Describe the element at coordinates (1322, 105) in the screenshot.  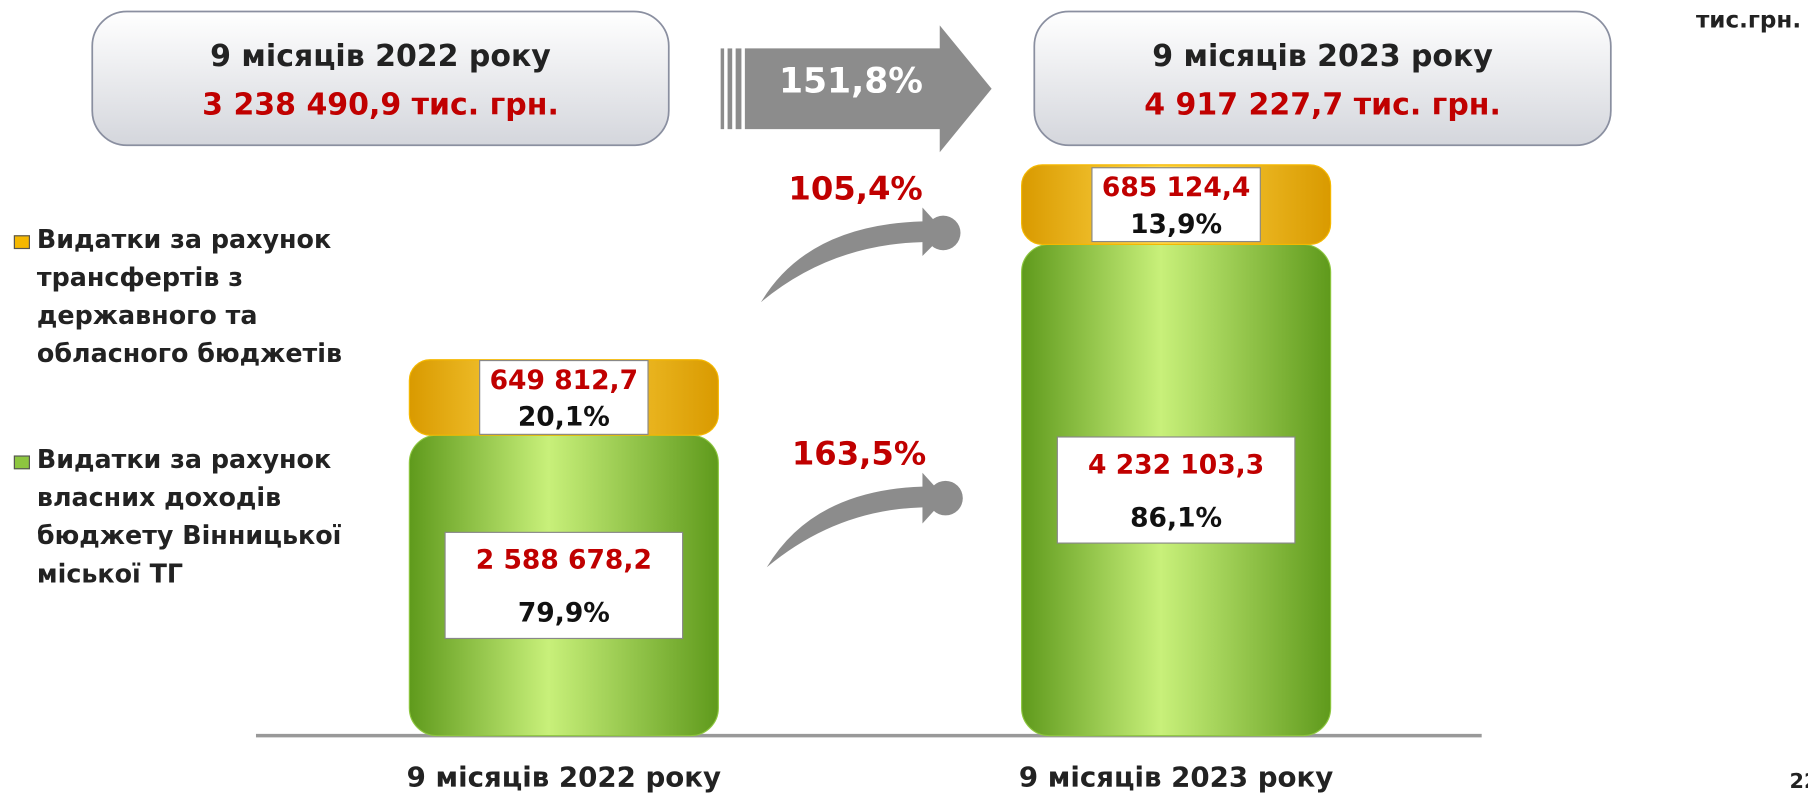
I see `header-total: 4 917 227,7 тис. грн.` at that location.